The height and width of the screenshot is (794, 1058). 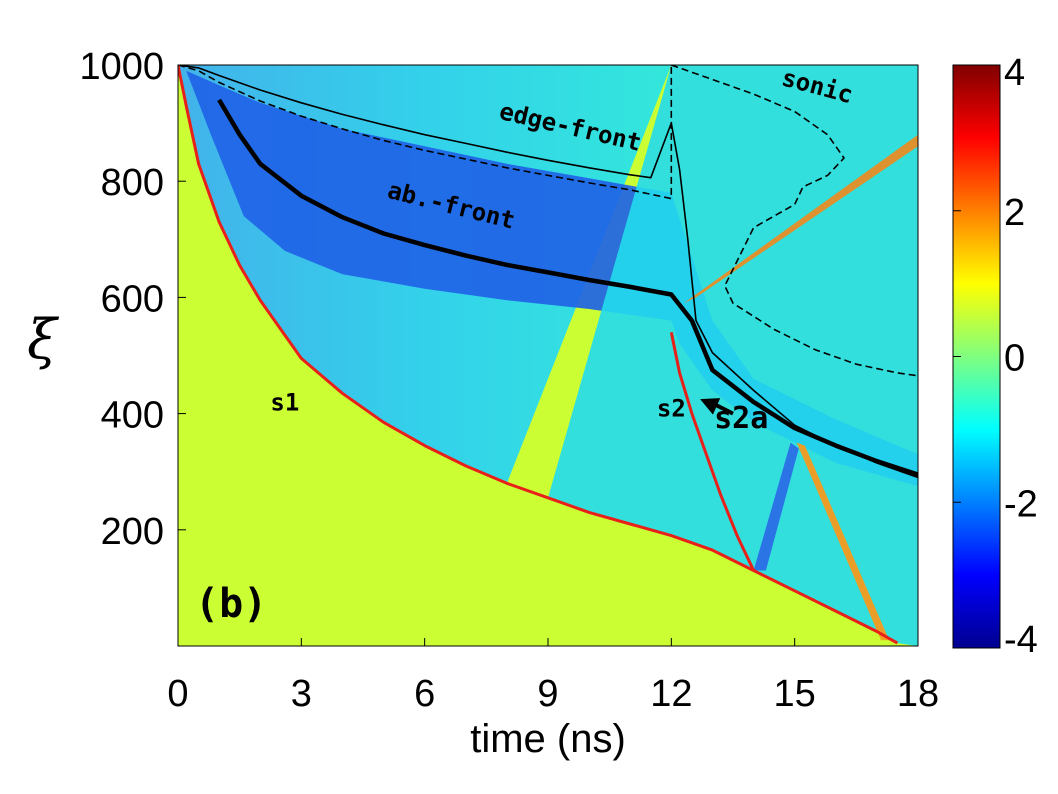 I want to click on heatmap-red-wedge, so click(x=843, y=541).